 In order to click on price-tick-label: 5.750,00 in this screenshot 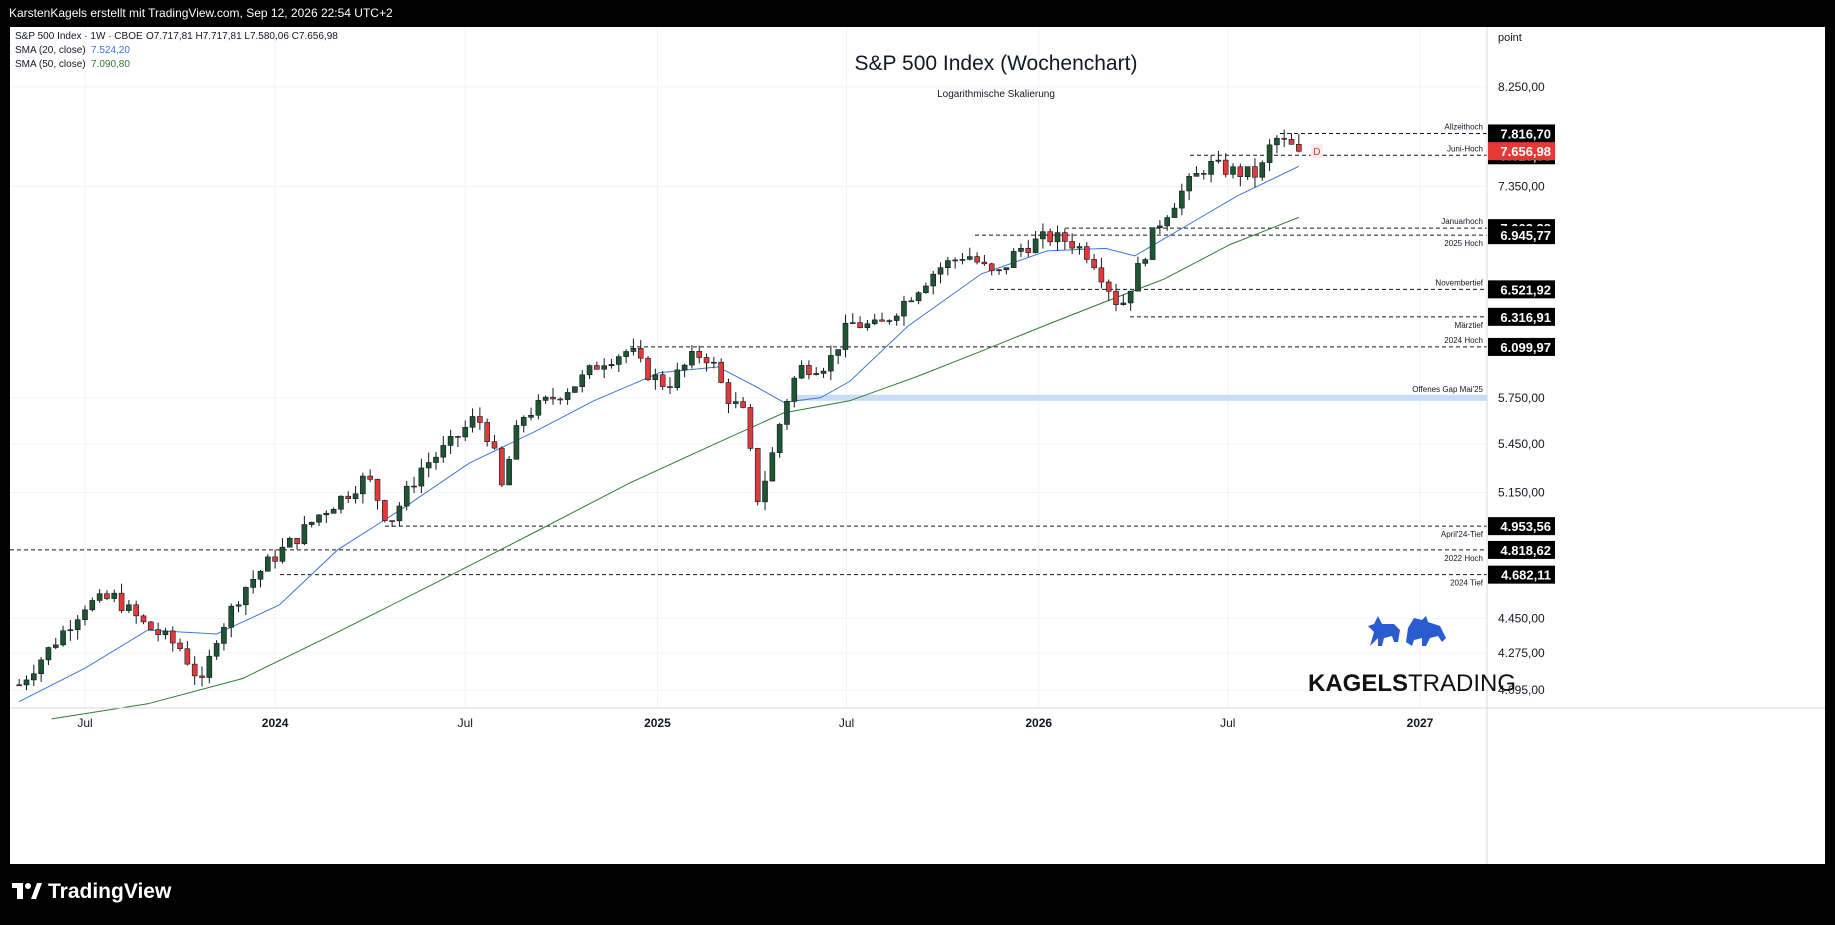, I will do `click(1521, 398)`.